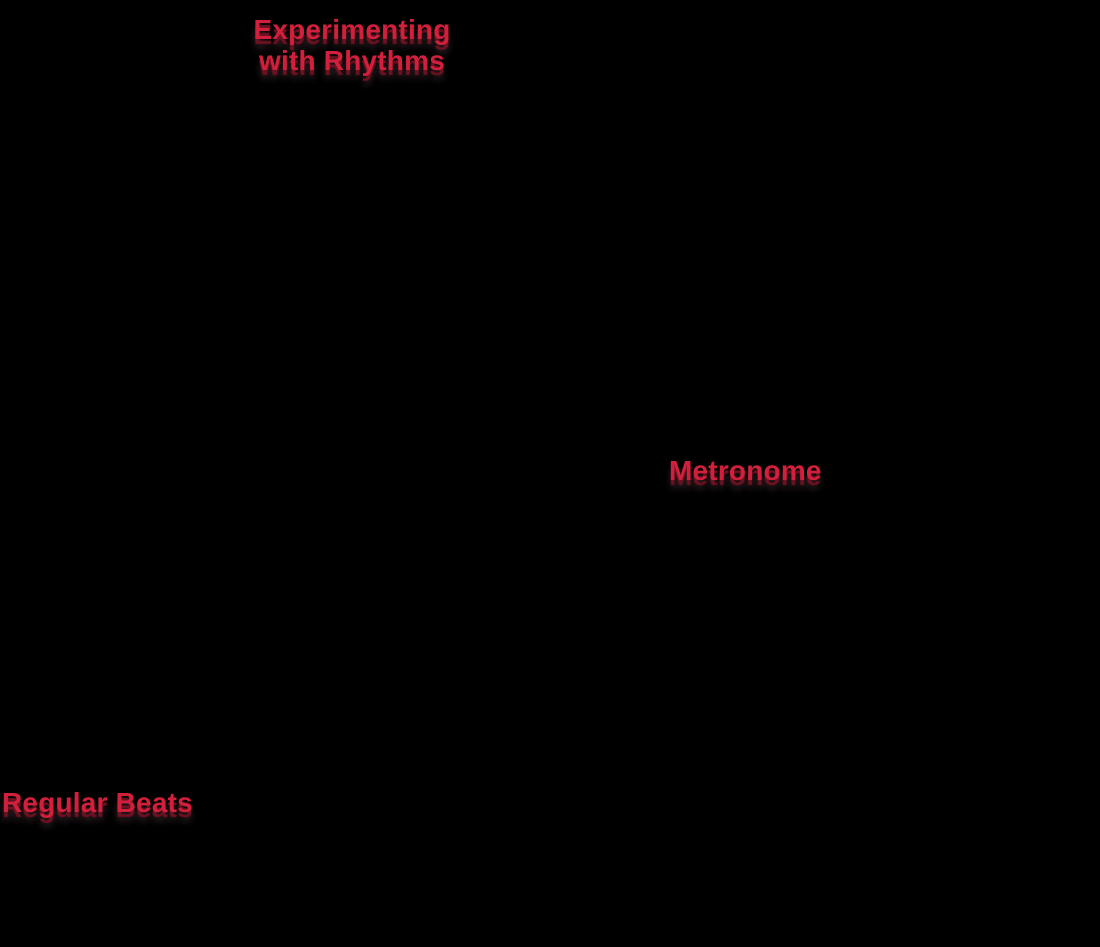 The image size is (1100, 947). I want to click on page-title-line1: Experimenting, so click(352, 29).